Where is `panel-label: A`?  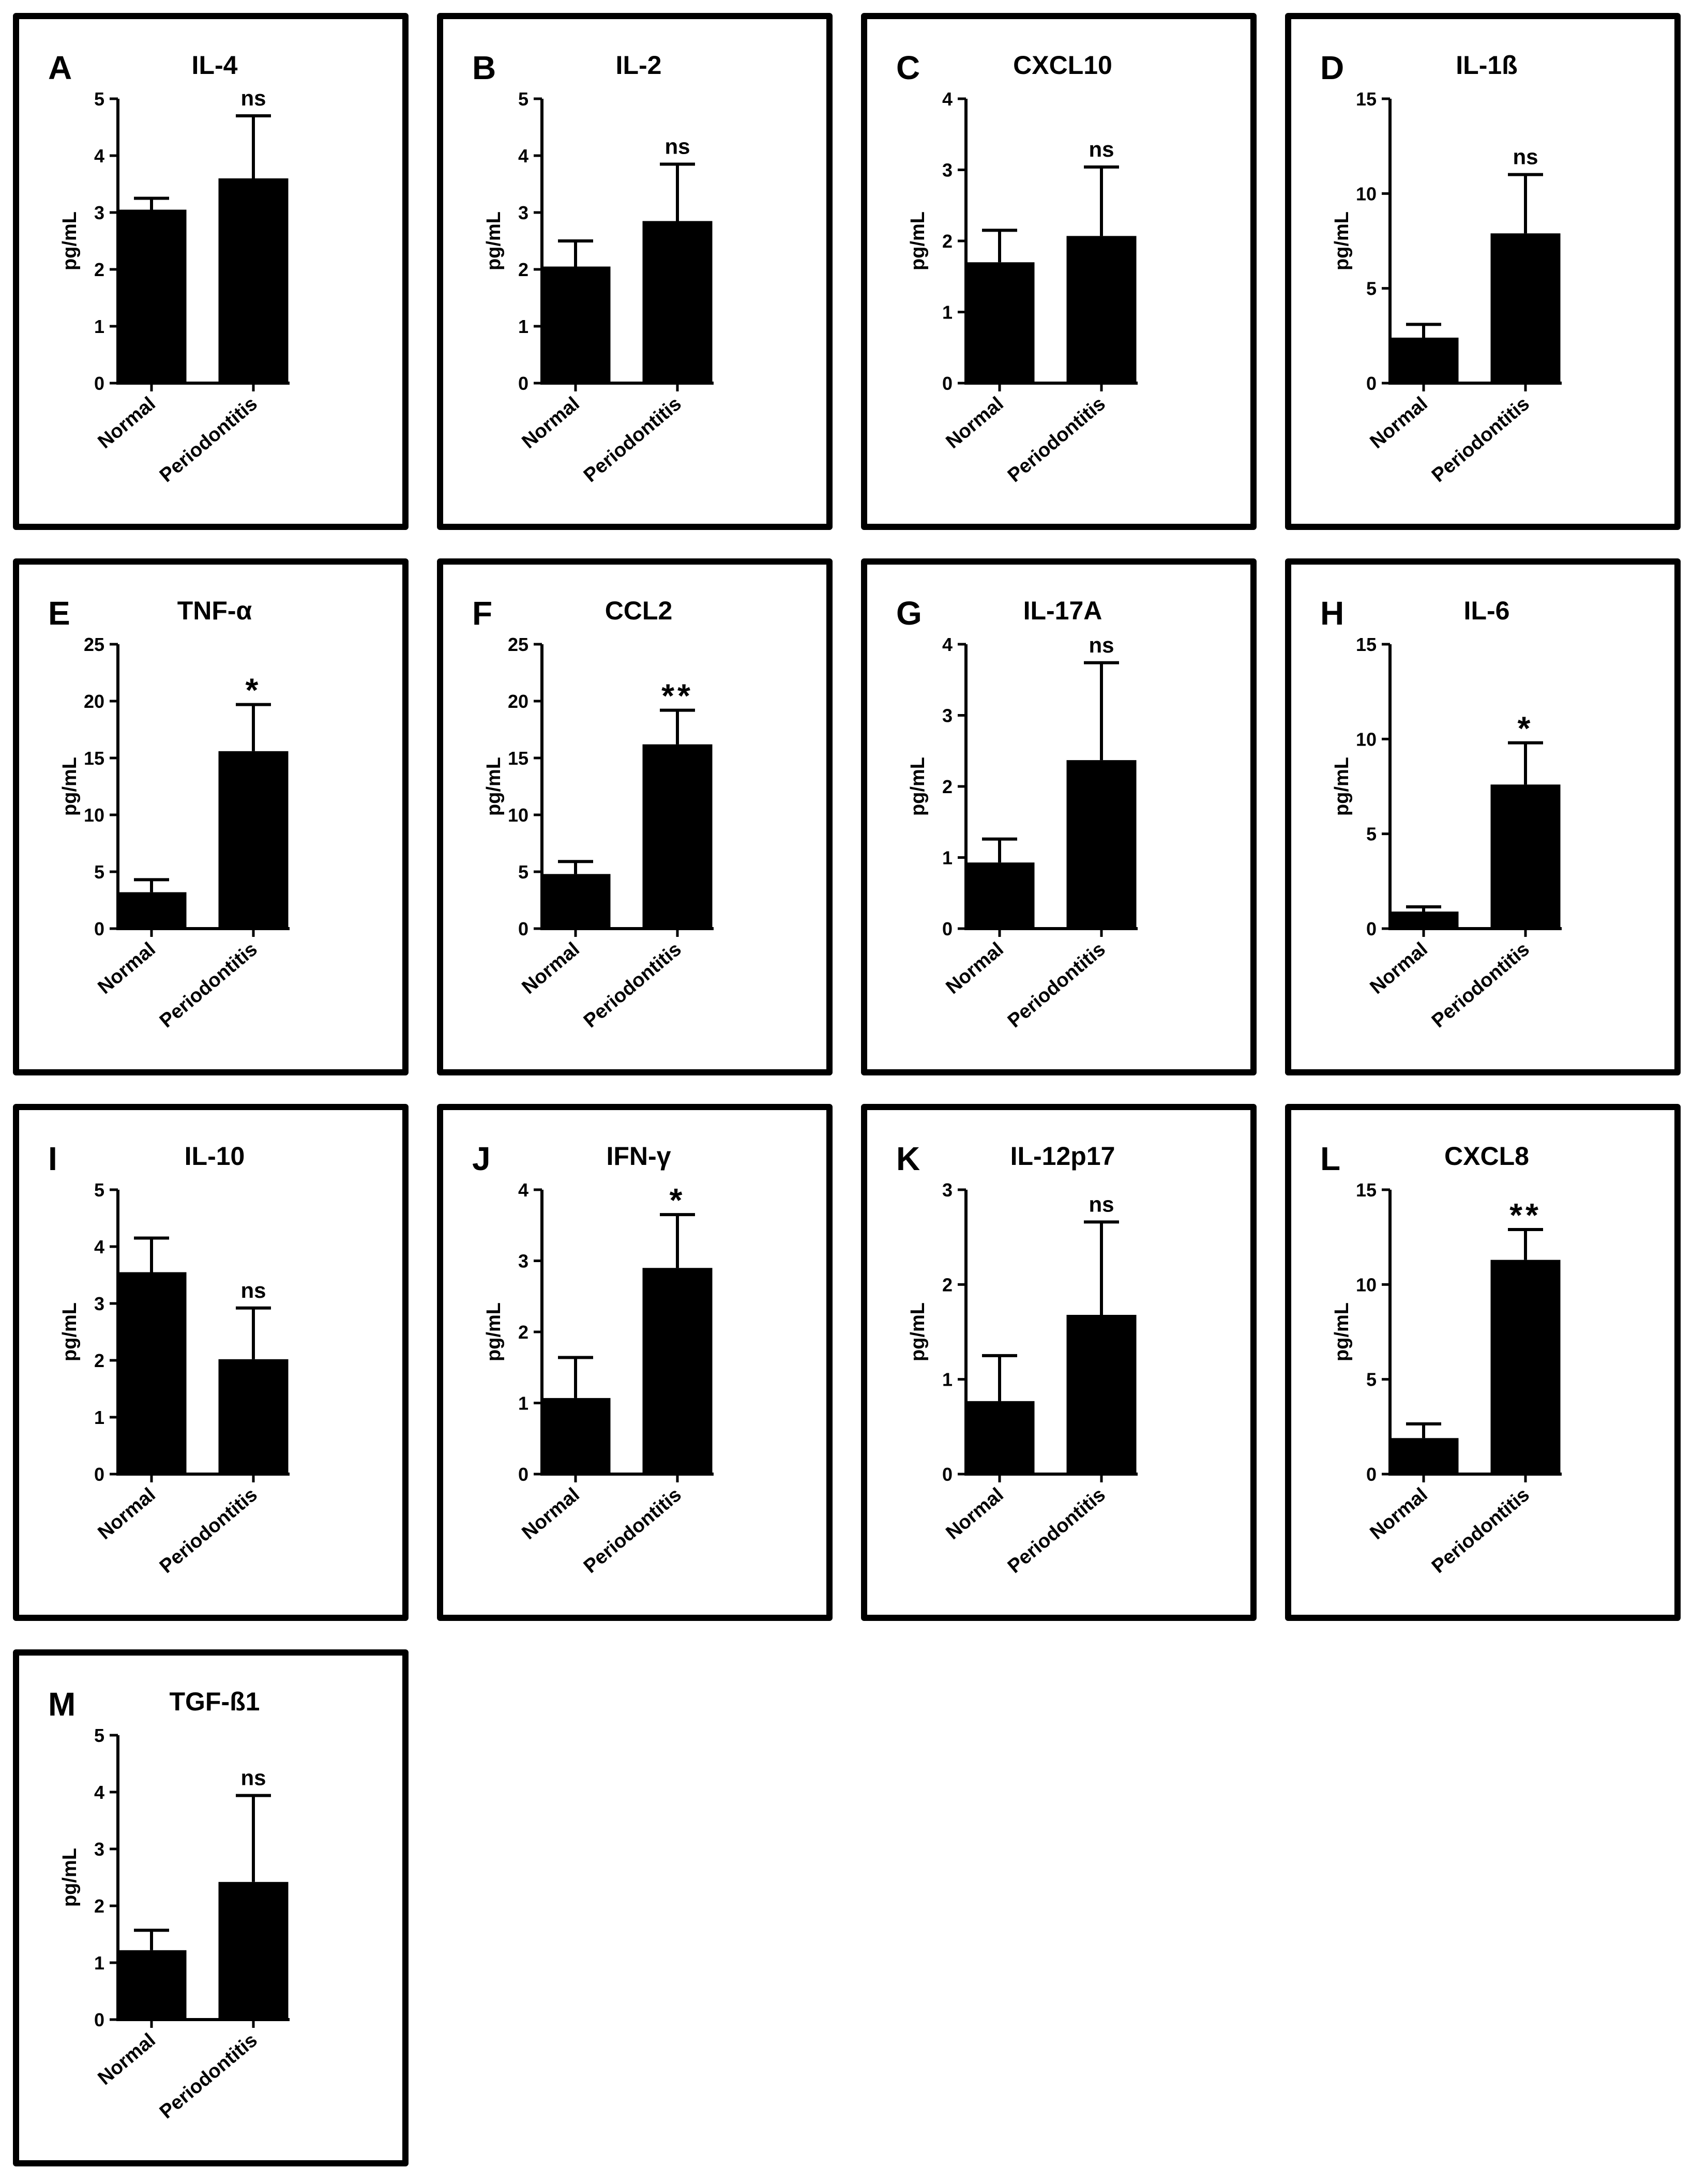 panel-label: A is located at coordinates (60, 67).